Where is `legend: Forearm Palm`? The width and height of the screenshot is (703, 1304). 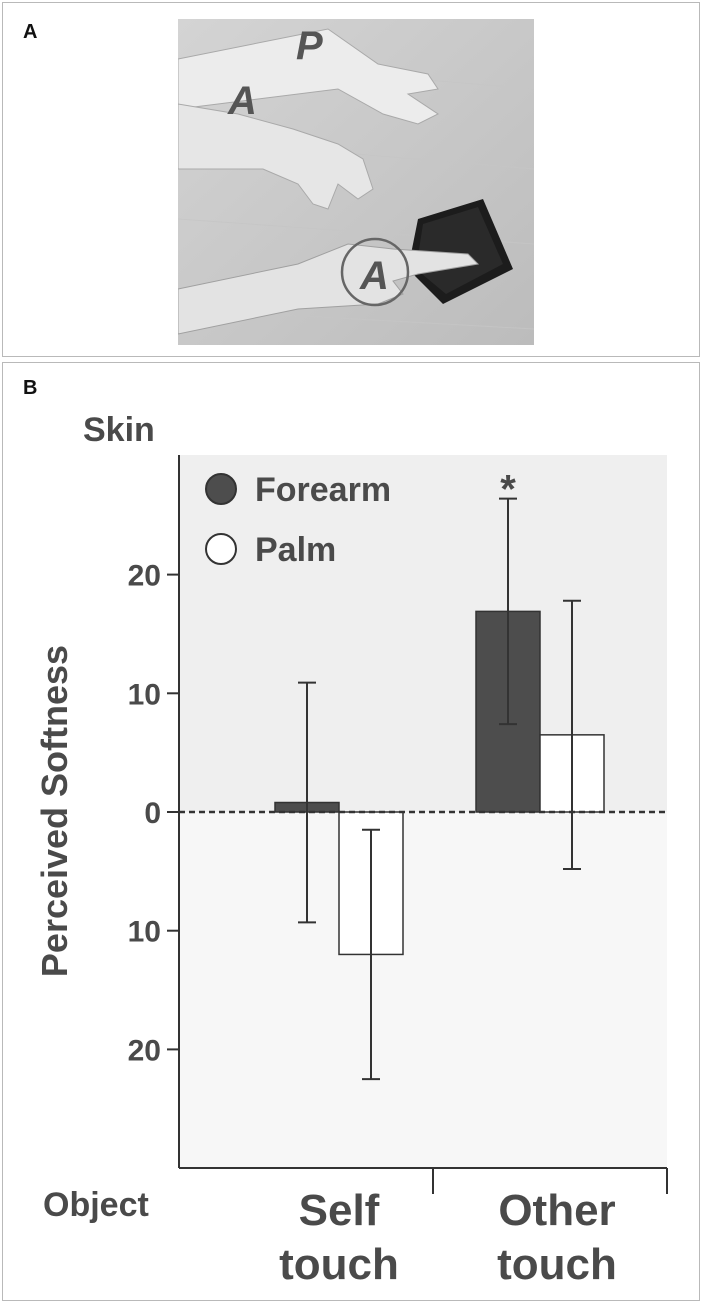
legend: Forearm Palm is located at coordinates (298, 520).